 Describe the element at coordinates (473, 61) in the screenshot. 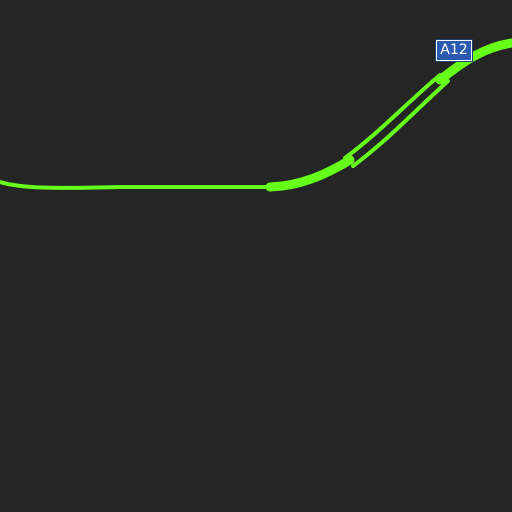

I see `road-segment-east` at that location.